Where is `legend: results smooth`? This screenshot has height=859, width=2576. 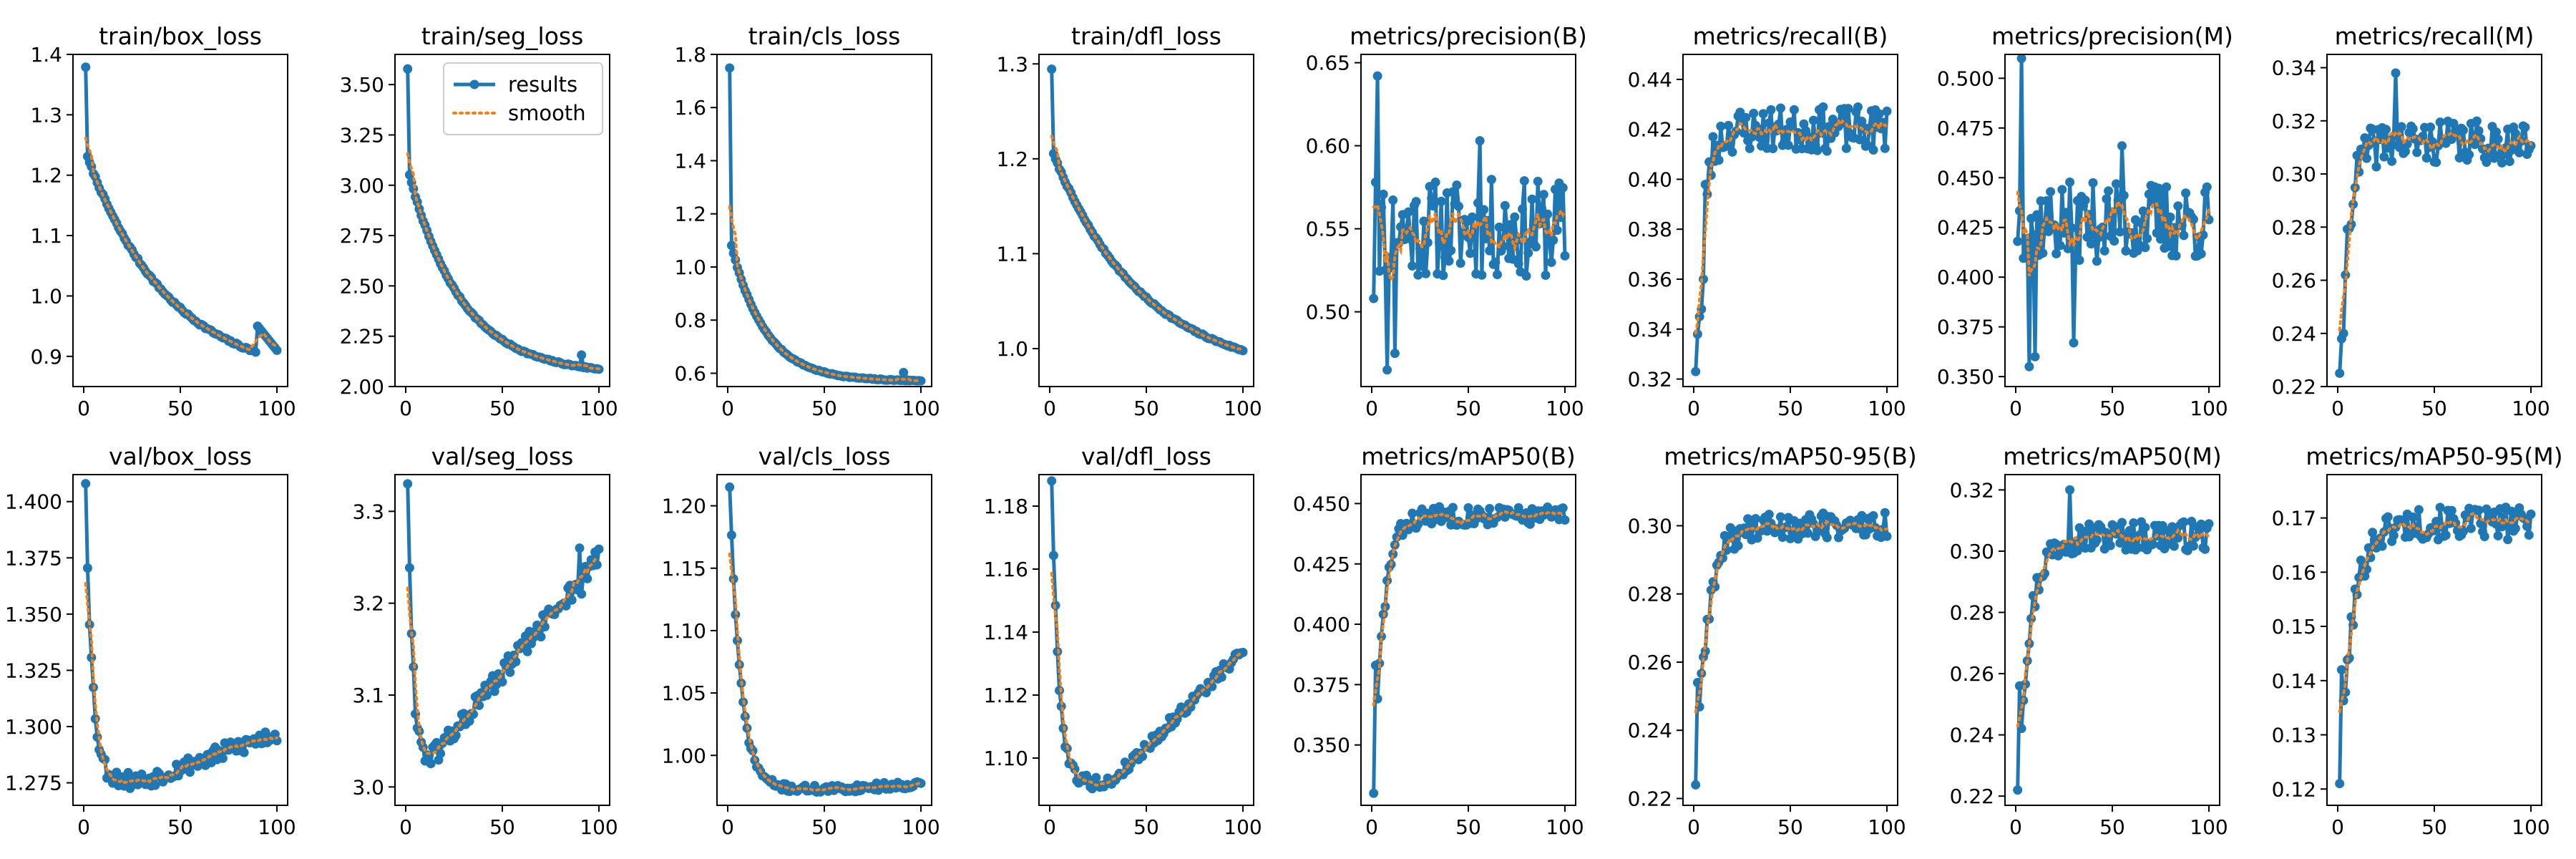 legend: results smooth is located at coordinates (523, 99).